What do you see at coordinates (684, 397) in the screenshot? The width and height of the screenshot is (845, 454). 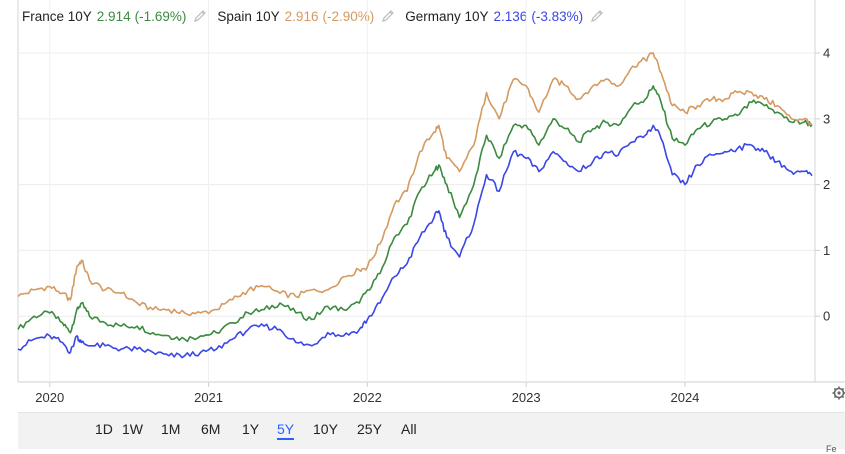 I see `x-tick-label: 2024` at bounding box center [684, 397].